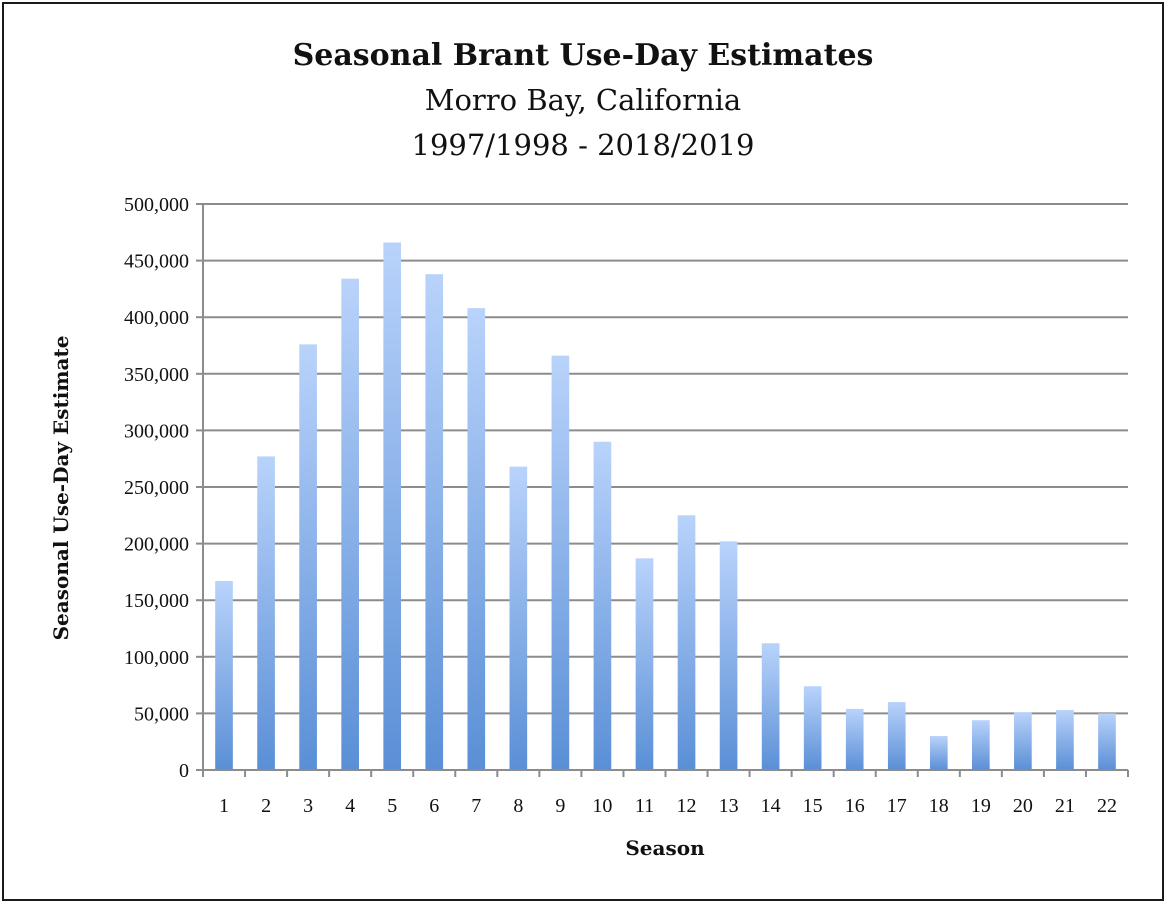 This screenshot has height=903, width=1166. I want to click on x-tick-label: 19, so click(981, 806).